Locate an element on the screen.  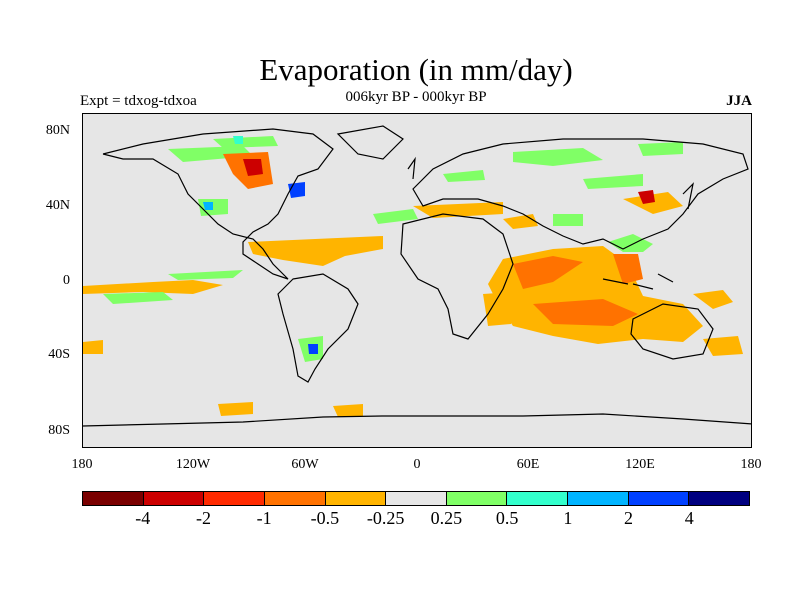
lat-label-80s: 80S is located at coordinates (59, 430).